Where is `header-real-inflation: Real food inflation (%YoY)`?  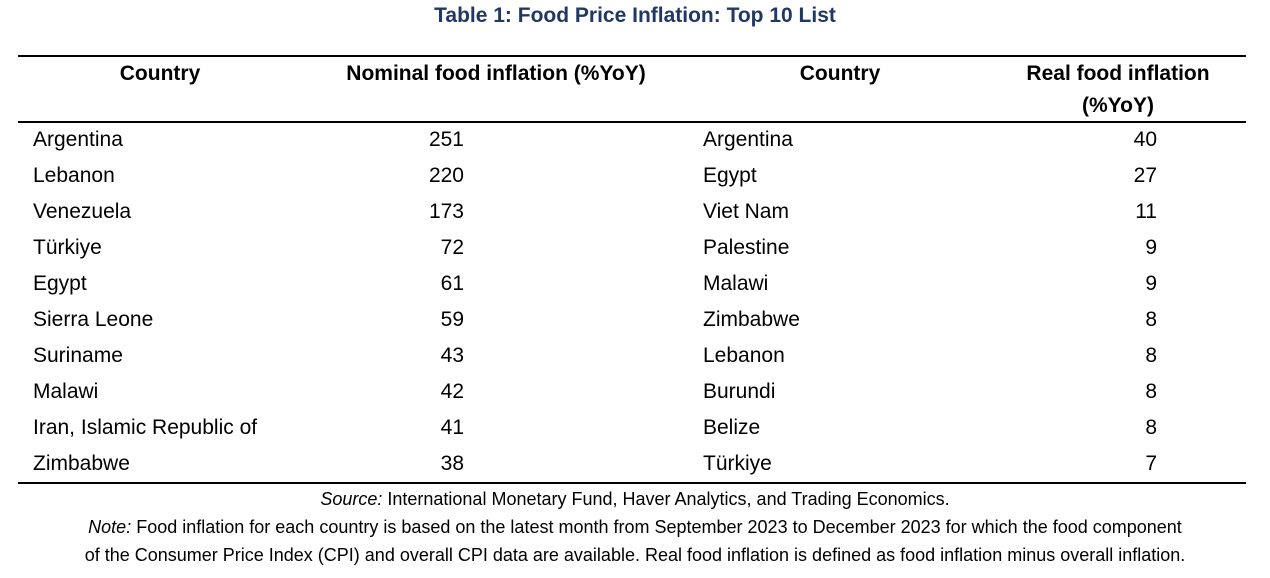
header-real-inflation: Real food inflation (%YoY) is located at coordinates (1118, 90).